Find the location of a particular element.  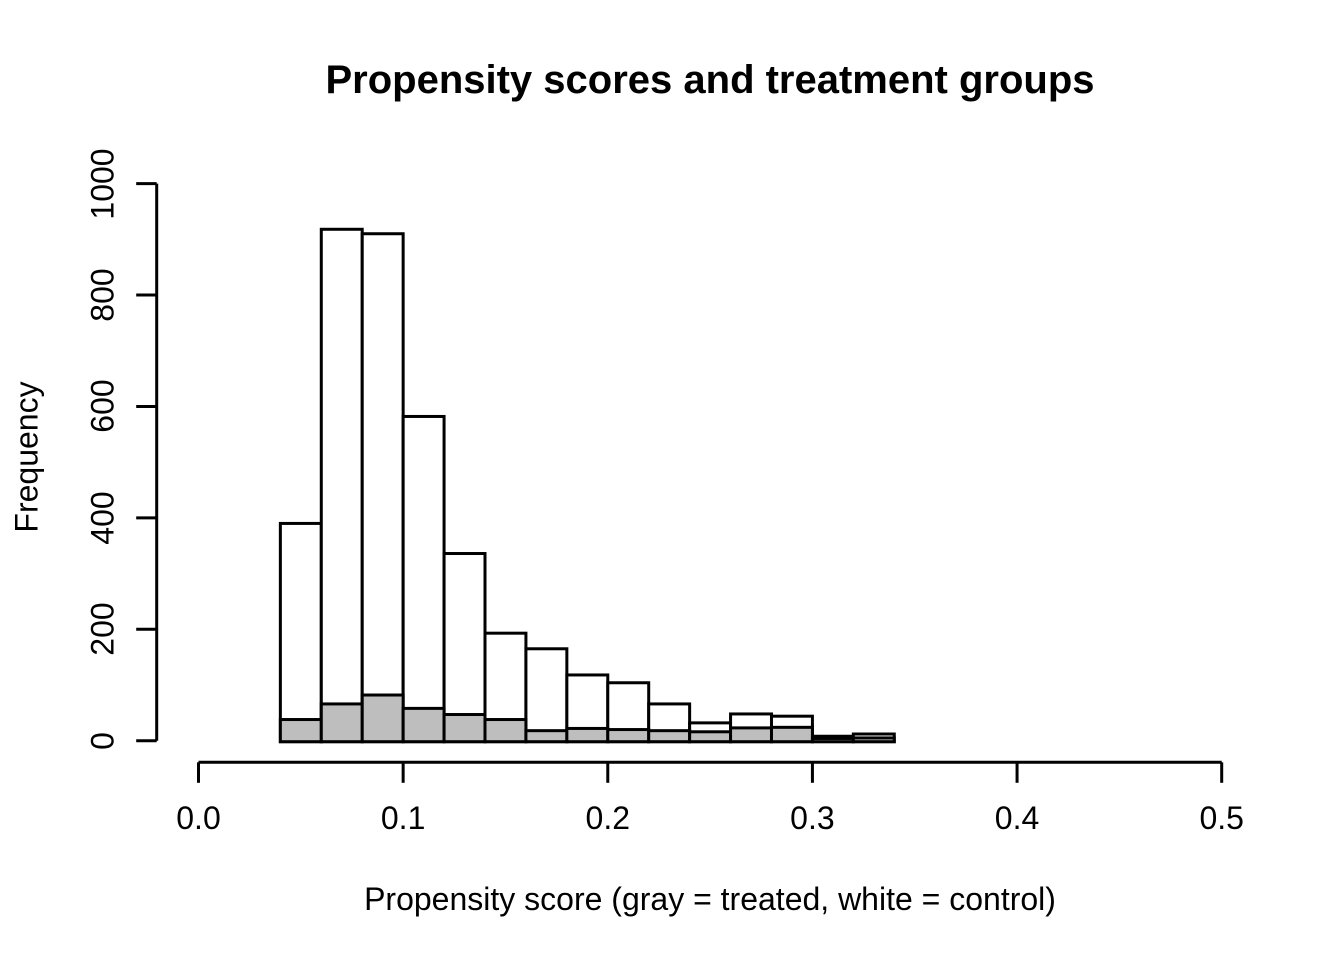

x-tick-label-0.5: 0.5 is located at coordinates (1221, 818).